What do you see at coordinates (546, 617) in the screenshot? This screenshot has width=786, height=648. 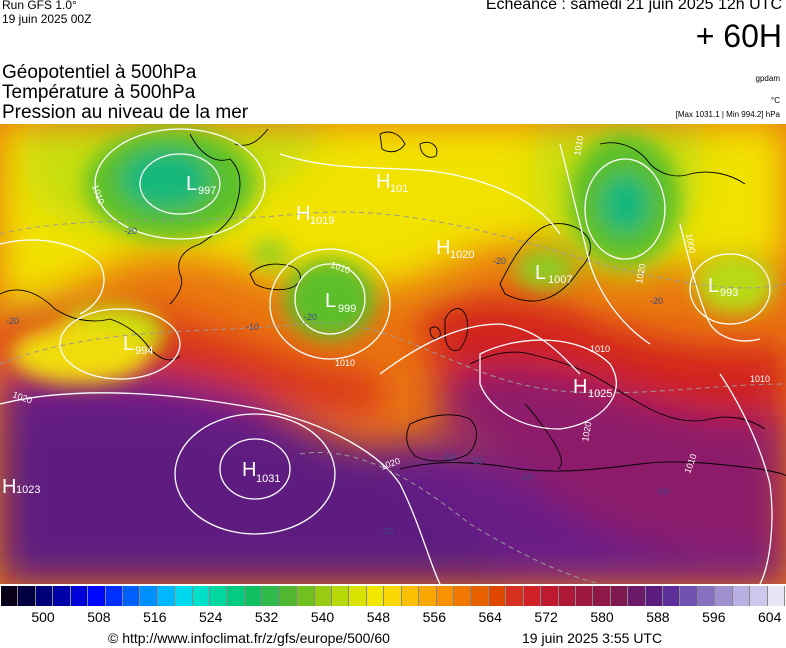 I see `scale-tick-label: 572` at bounding box center [546, 617].